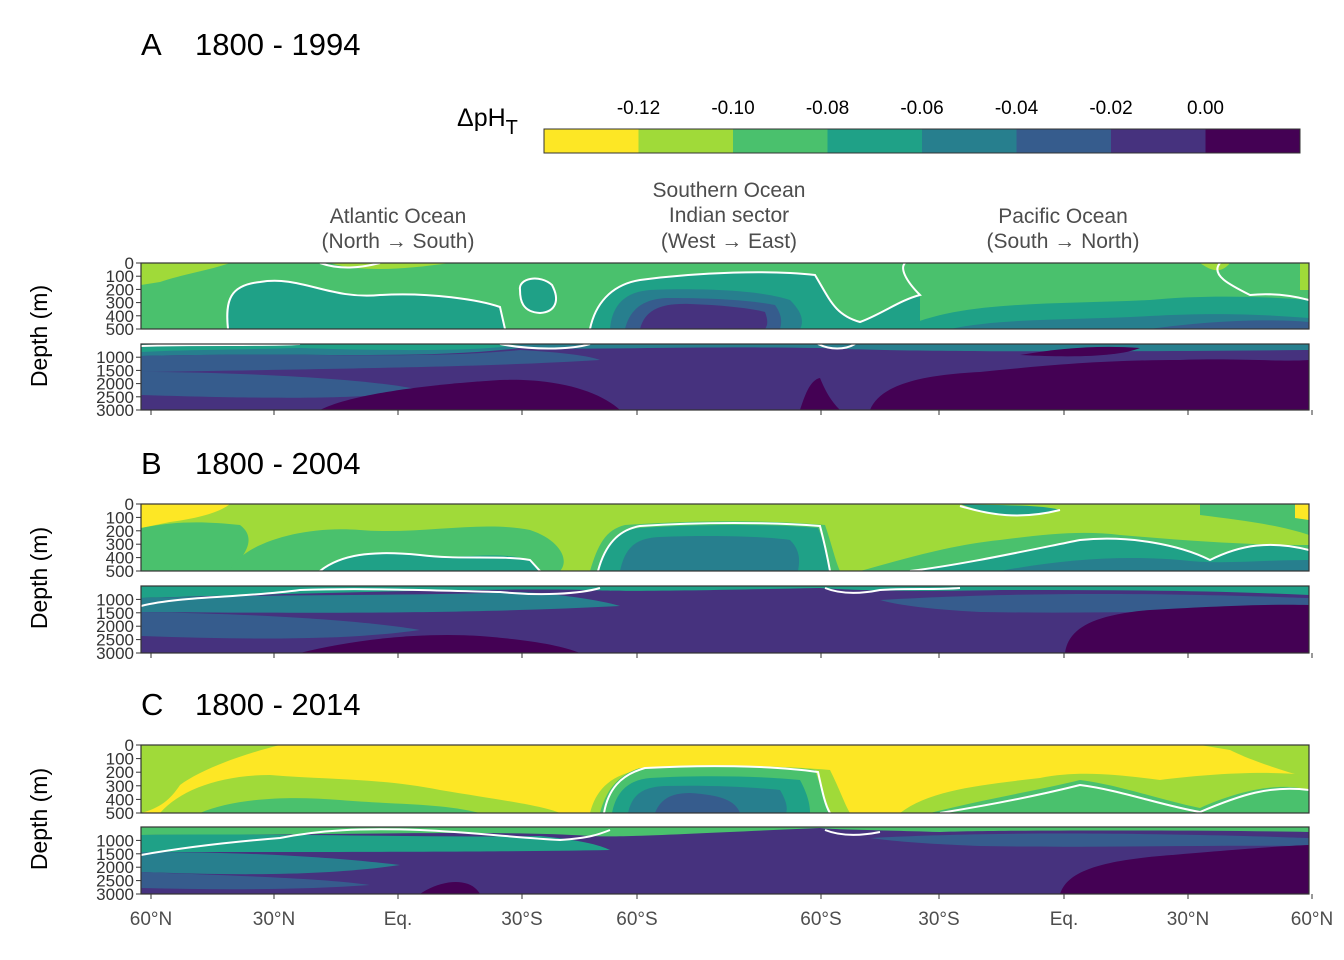 The width and height of the screenshot is (1344, 960). What do you see at coordinates (725, 377) in the screenshot?
I see `panel-a-lower-frame` at bounding box center [725, 377].